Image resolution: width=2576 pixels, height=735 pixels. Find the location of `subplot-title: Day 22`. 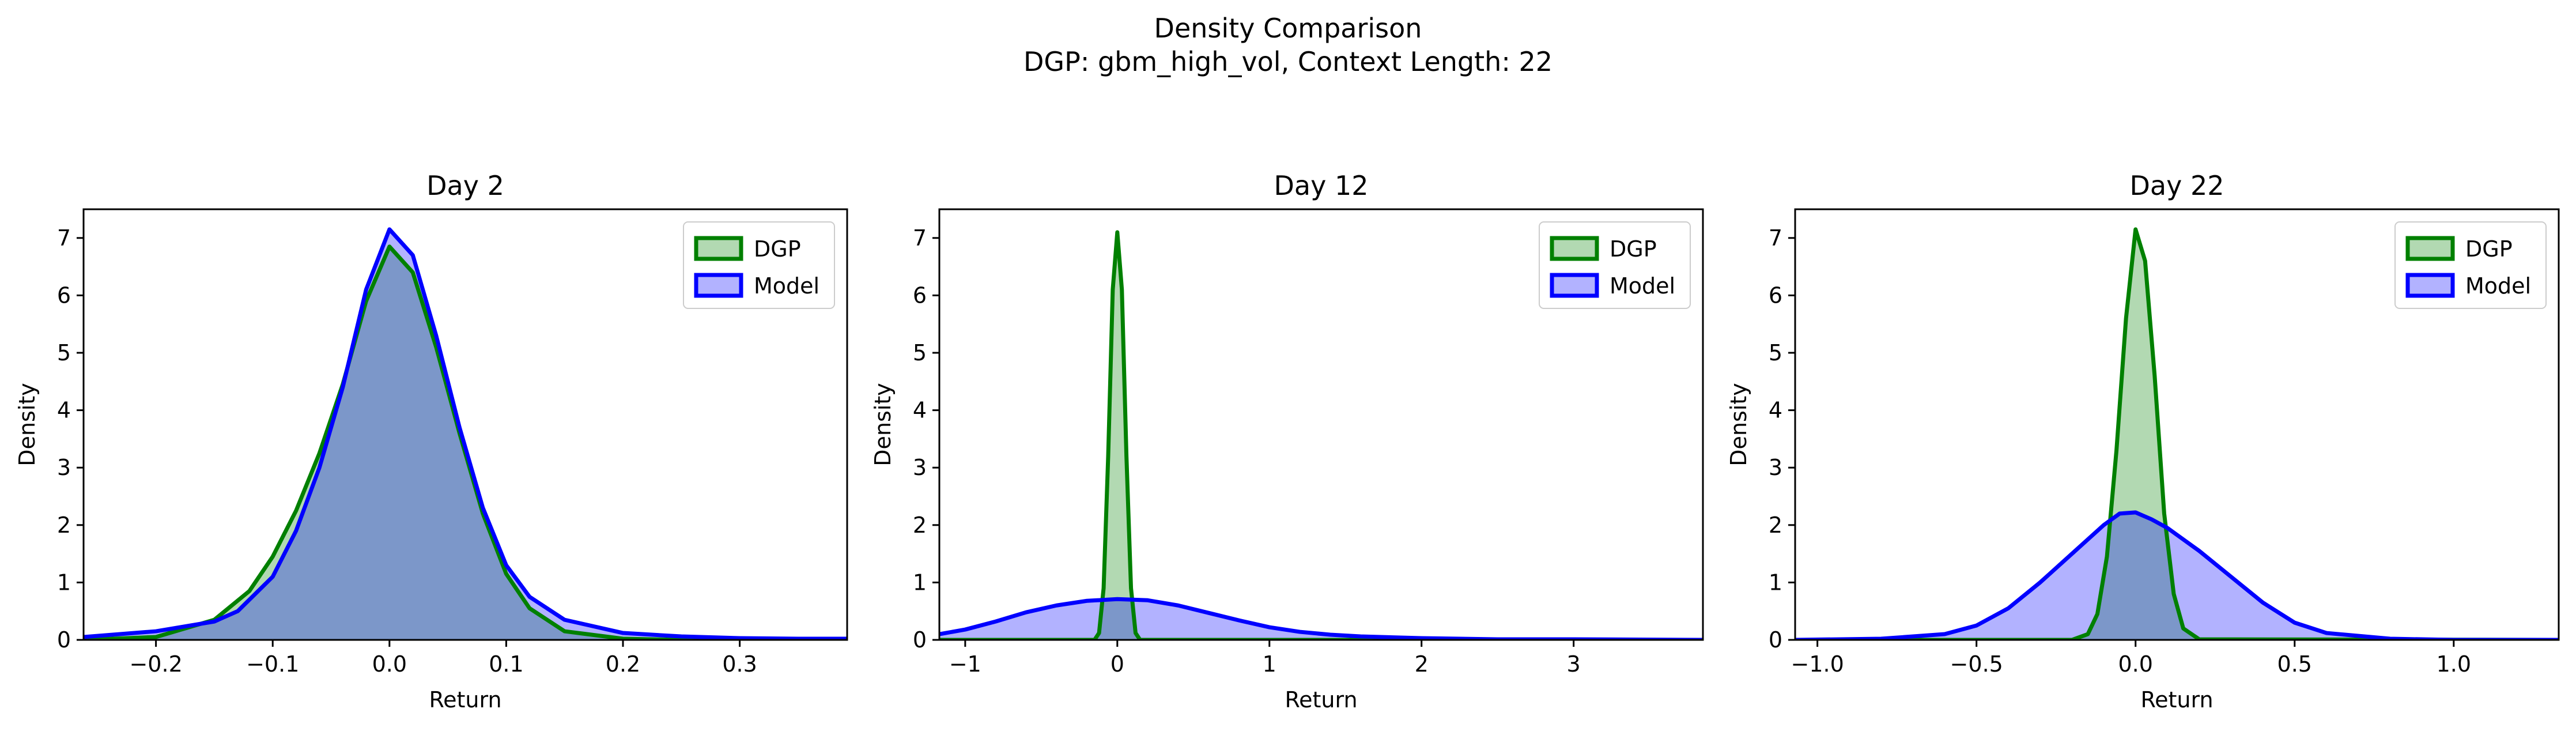

subplot-title: Day 22 is located at coordinates (2177, 185).